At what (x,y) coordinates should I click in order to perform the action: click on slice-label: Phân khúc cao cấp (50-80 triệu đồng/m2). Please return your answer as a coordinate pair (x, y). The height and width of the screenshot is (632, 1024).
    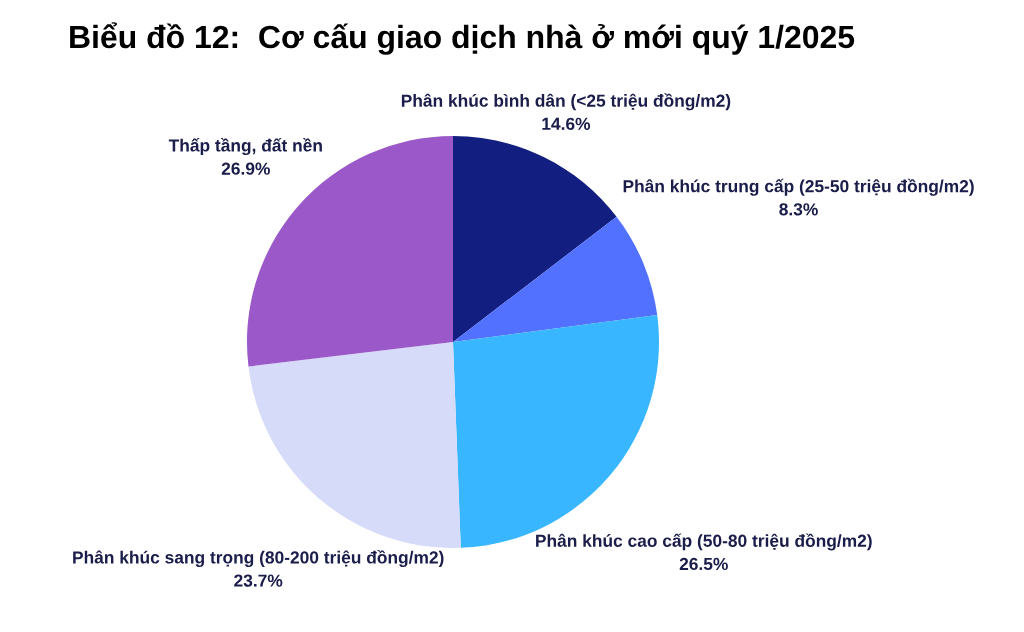
    Looking at the image, I should click on (704, 542).